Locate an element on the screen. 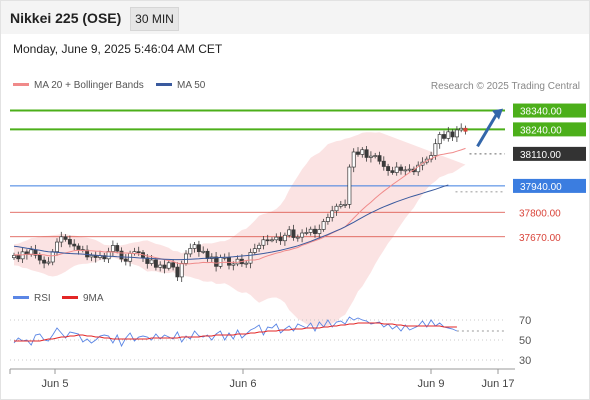 Image resolution: width=590 pixels, height=400 pixels. rsi-swatch is located at coordinates (21, 297).